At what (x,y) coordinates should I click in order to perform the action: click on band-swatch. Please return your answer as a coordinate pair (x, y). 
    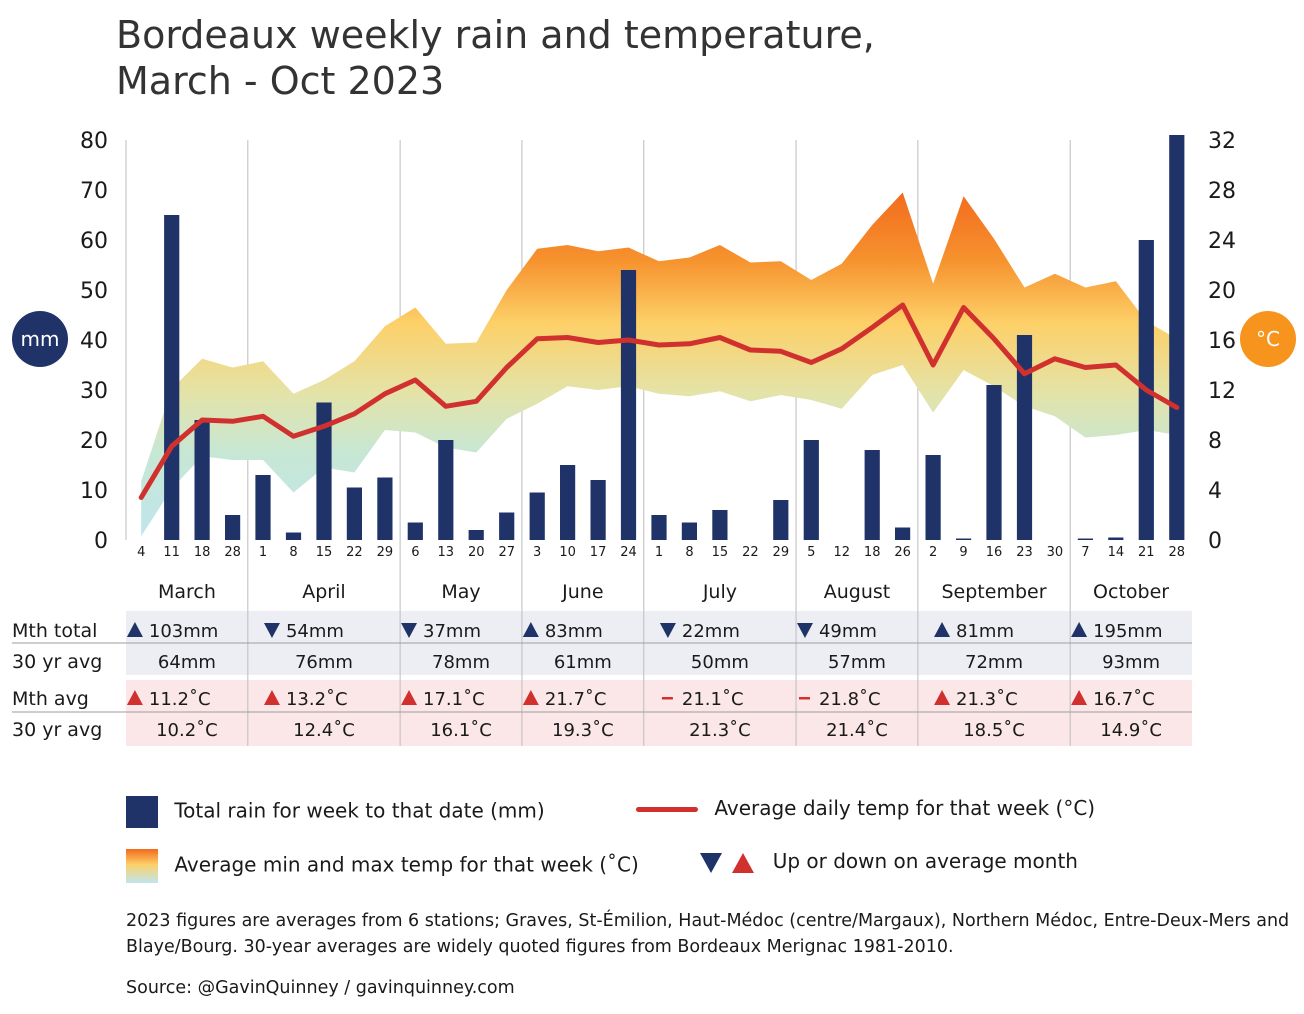
    Looking at the image, I should click on (142, 866).